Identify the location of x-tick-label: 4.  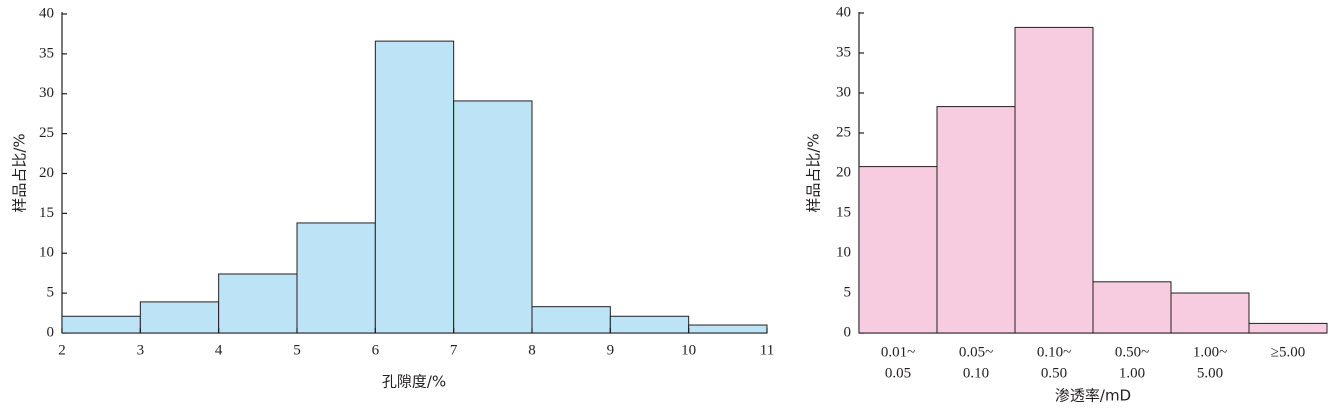
(219, 350).